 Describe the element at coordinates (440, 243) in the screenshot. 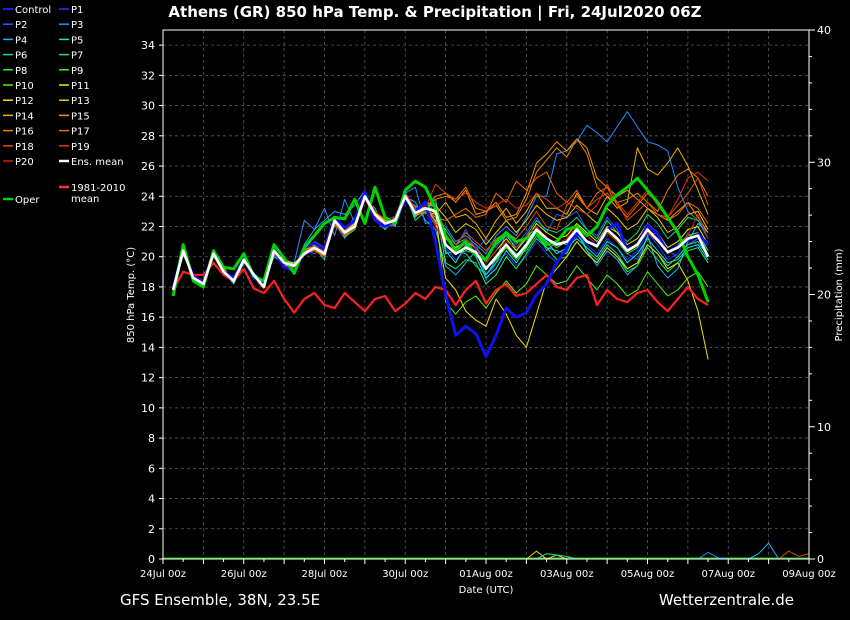

I see `series-line-ens-mean` at that location.